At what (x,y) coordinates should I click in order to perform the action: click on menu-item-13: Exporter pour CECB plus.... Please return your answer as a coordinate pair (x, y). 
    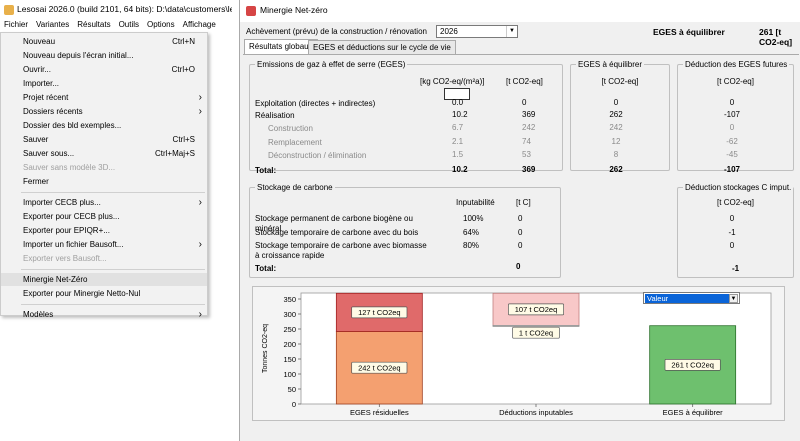
    Looking at the image, I should click on (104, 216).